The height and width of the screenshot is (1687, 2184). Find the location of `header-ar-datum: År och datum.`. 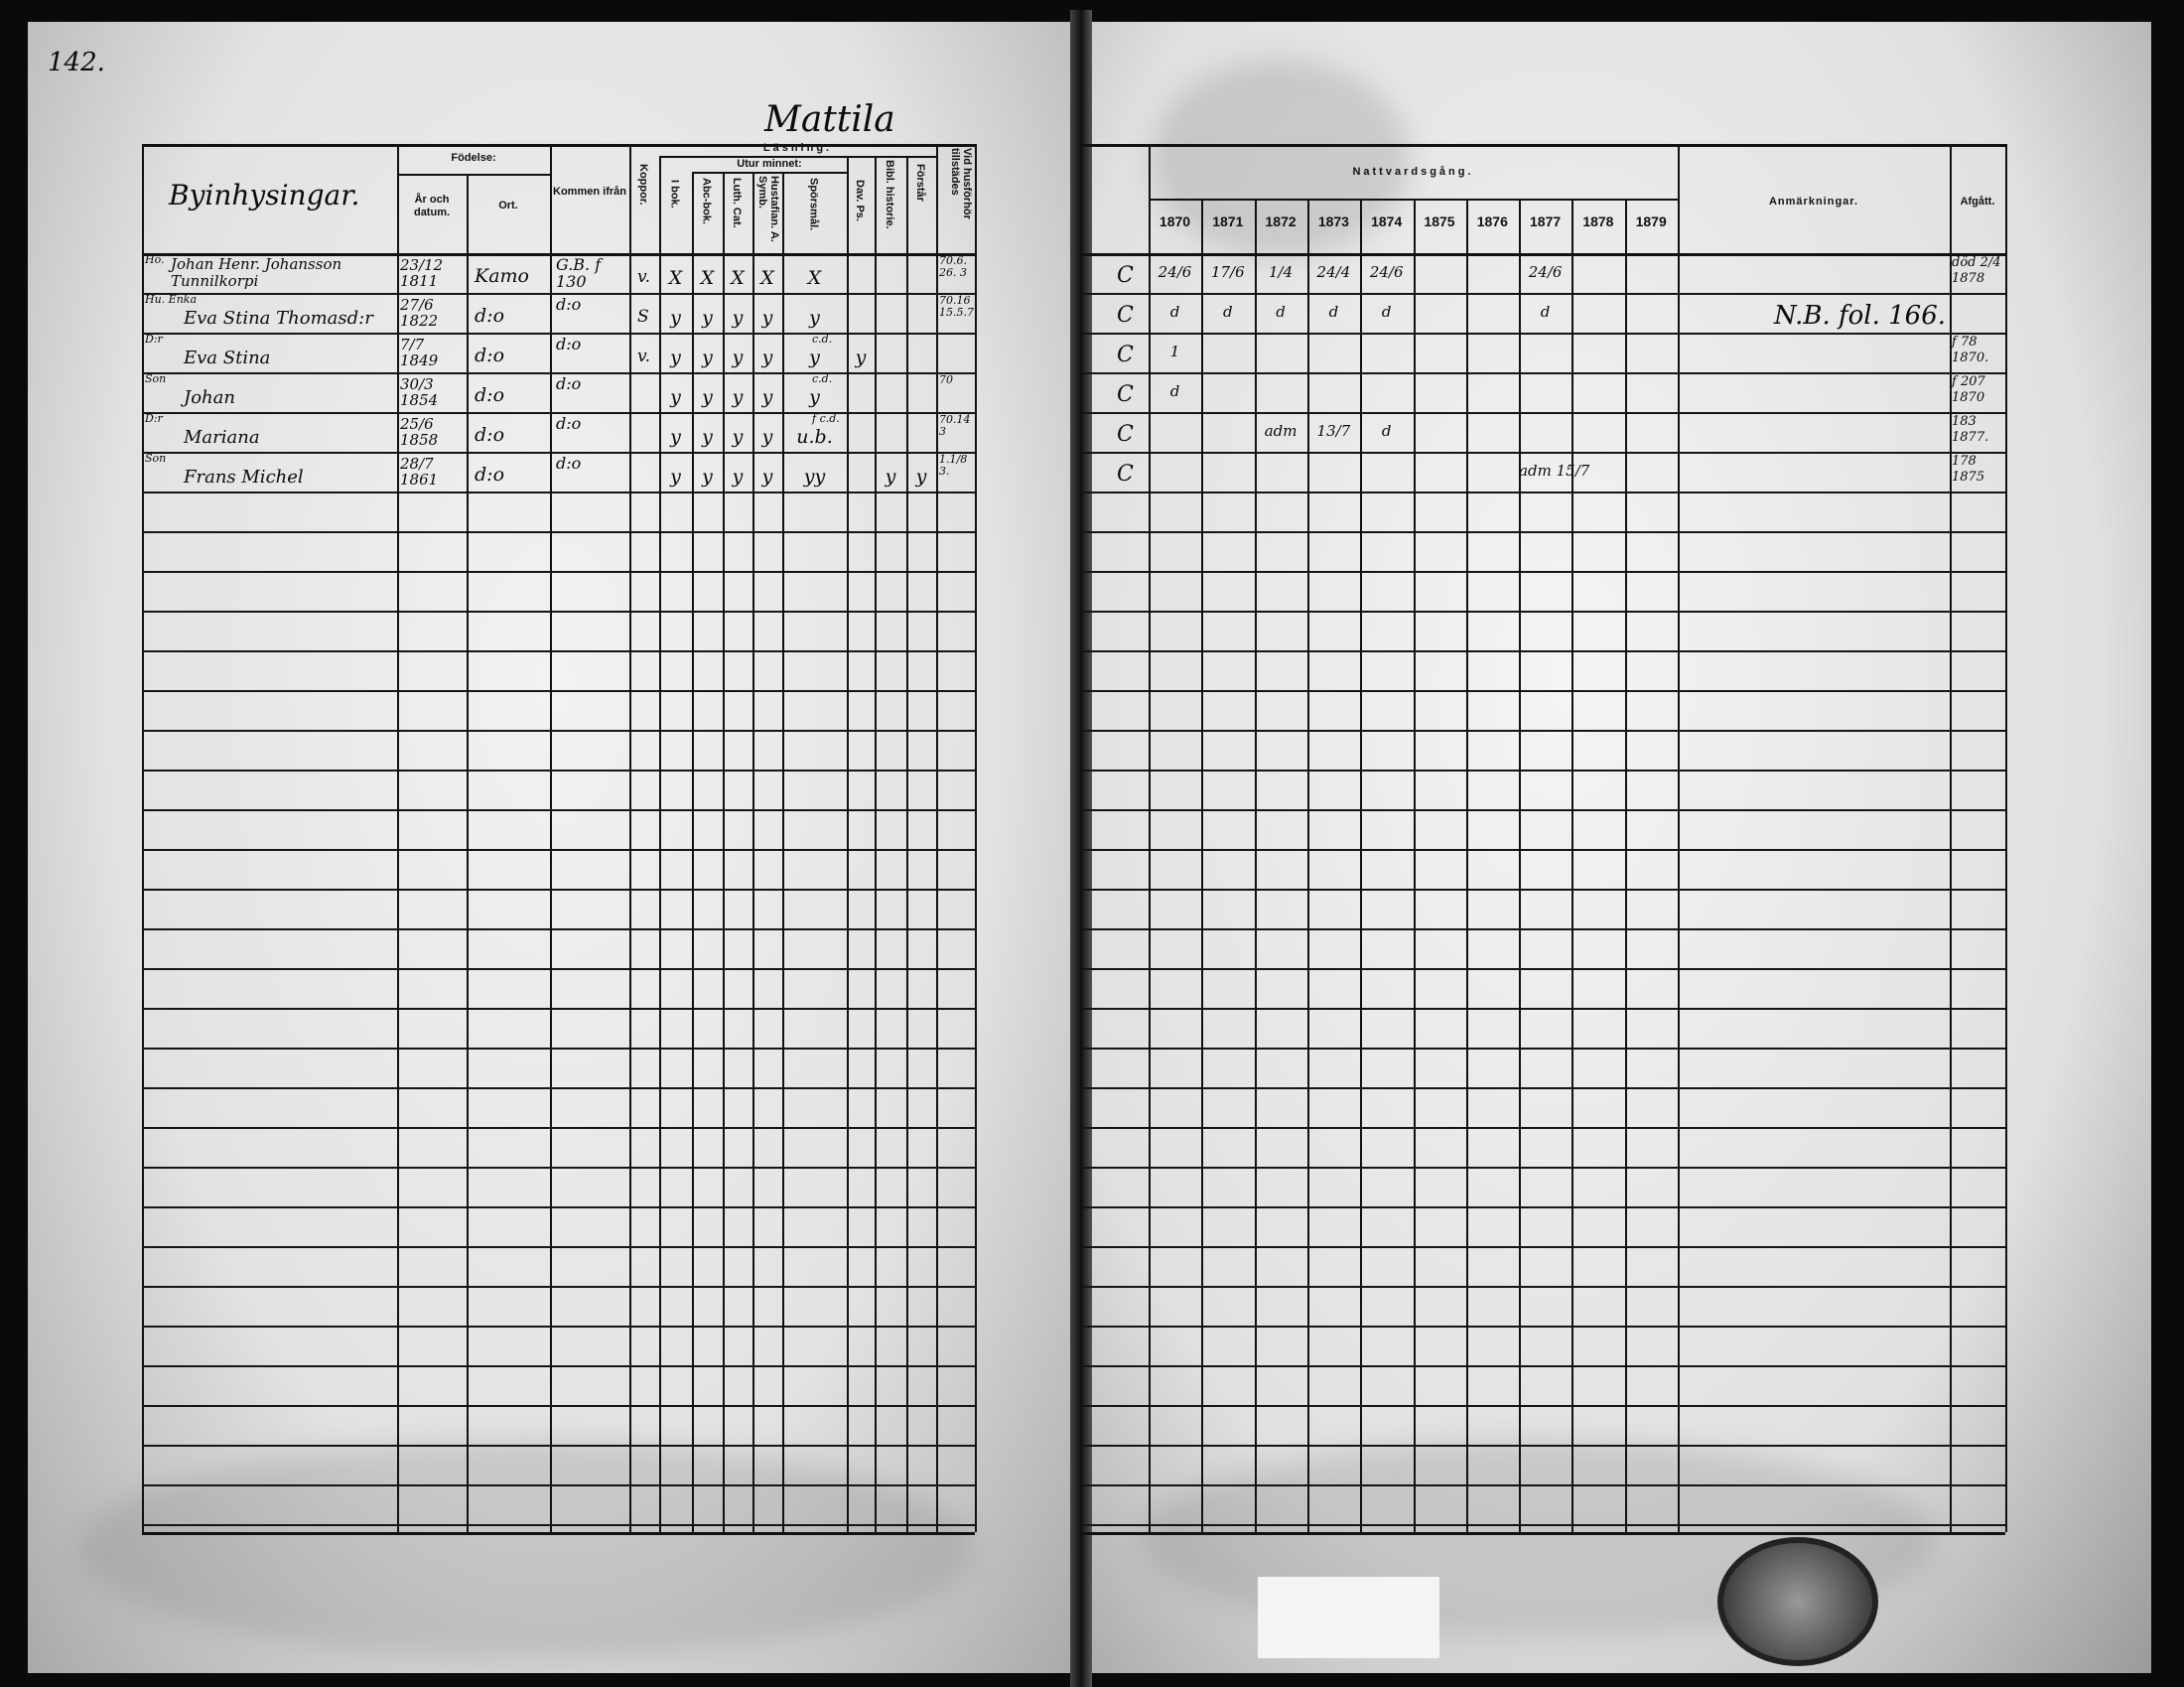

header-ar-datum: År och datum. is located at coordinates (432, 206).